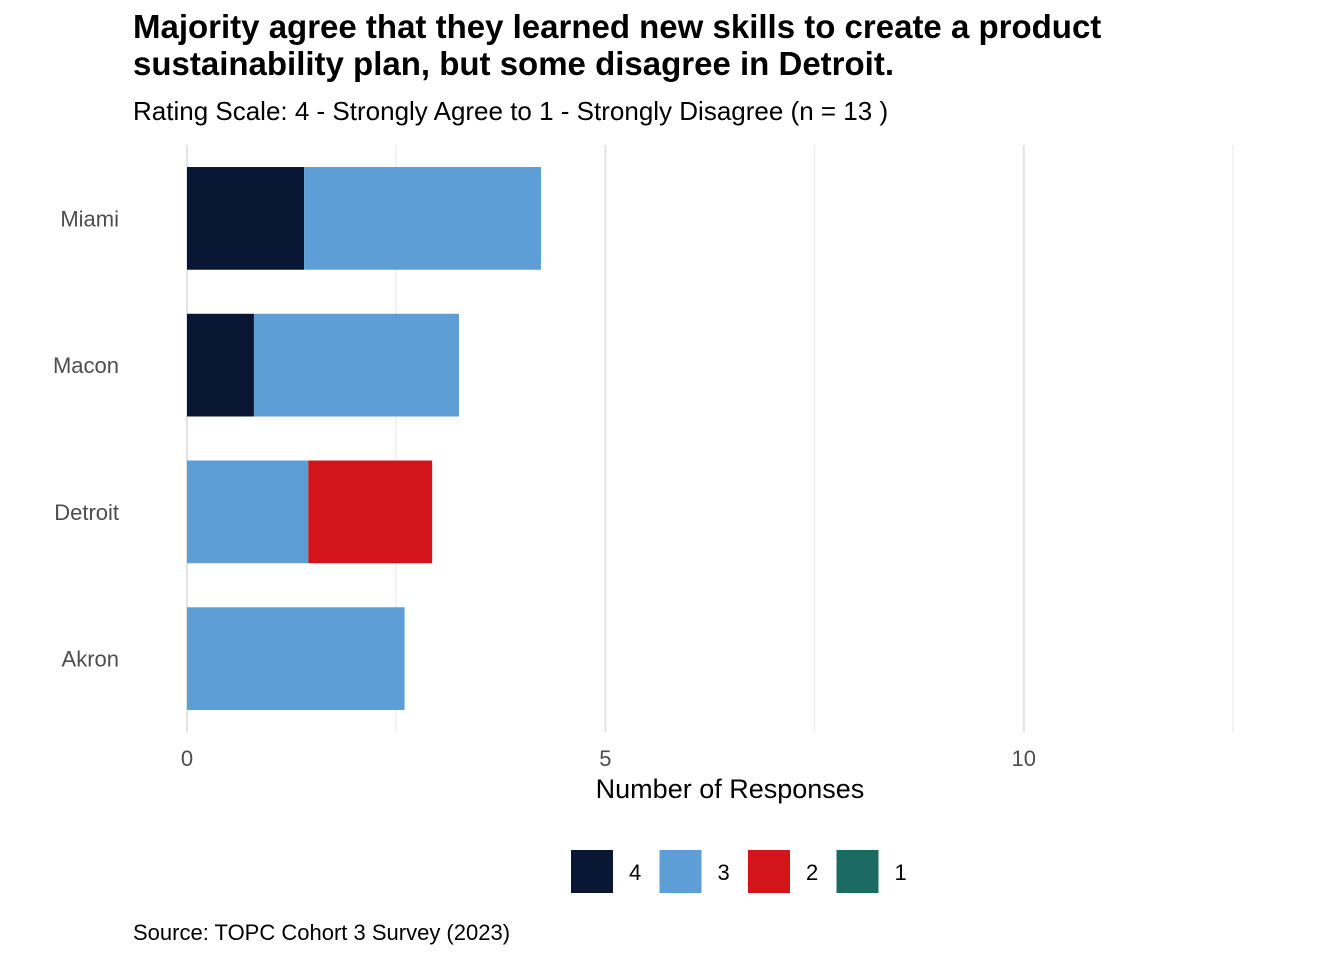 The height and width of the screenshot is (960, 1344). Describe the element at coordinates (86, 438) in the screenshot. I see `category-labels: Akron Detroit Macon Miami` at that location.